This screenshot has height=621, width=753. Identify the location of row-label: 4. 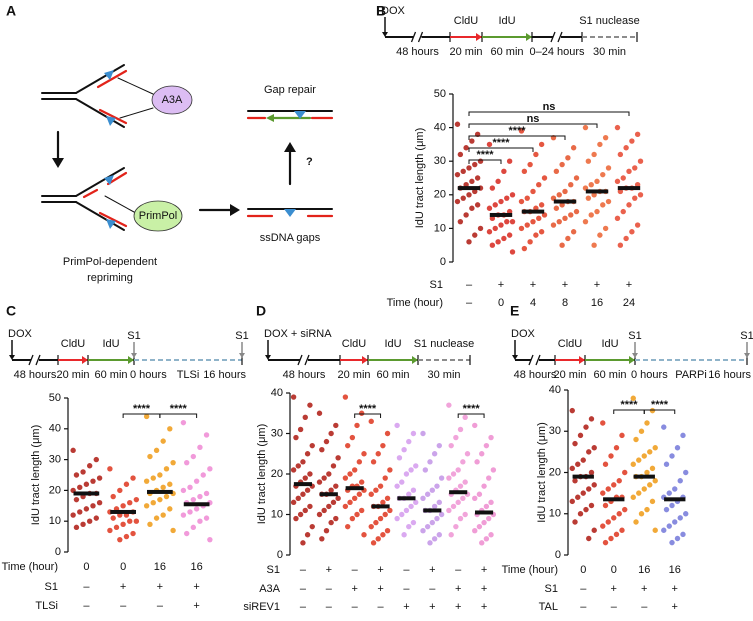
(533, 303).